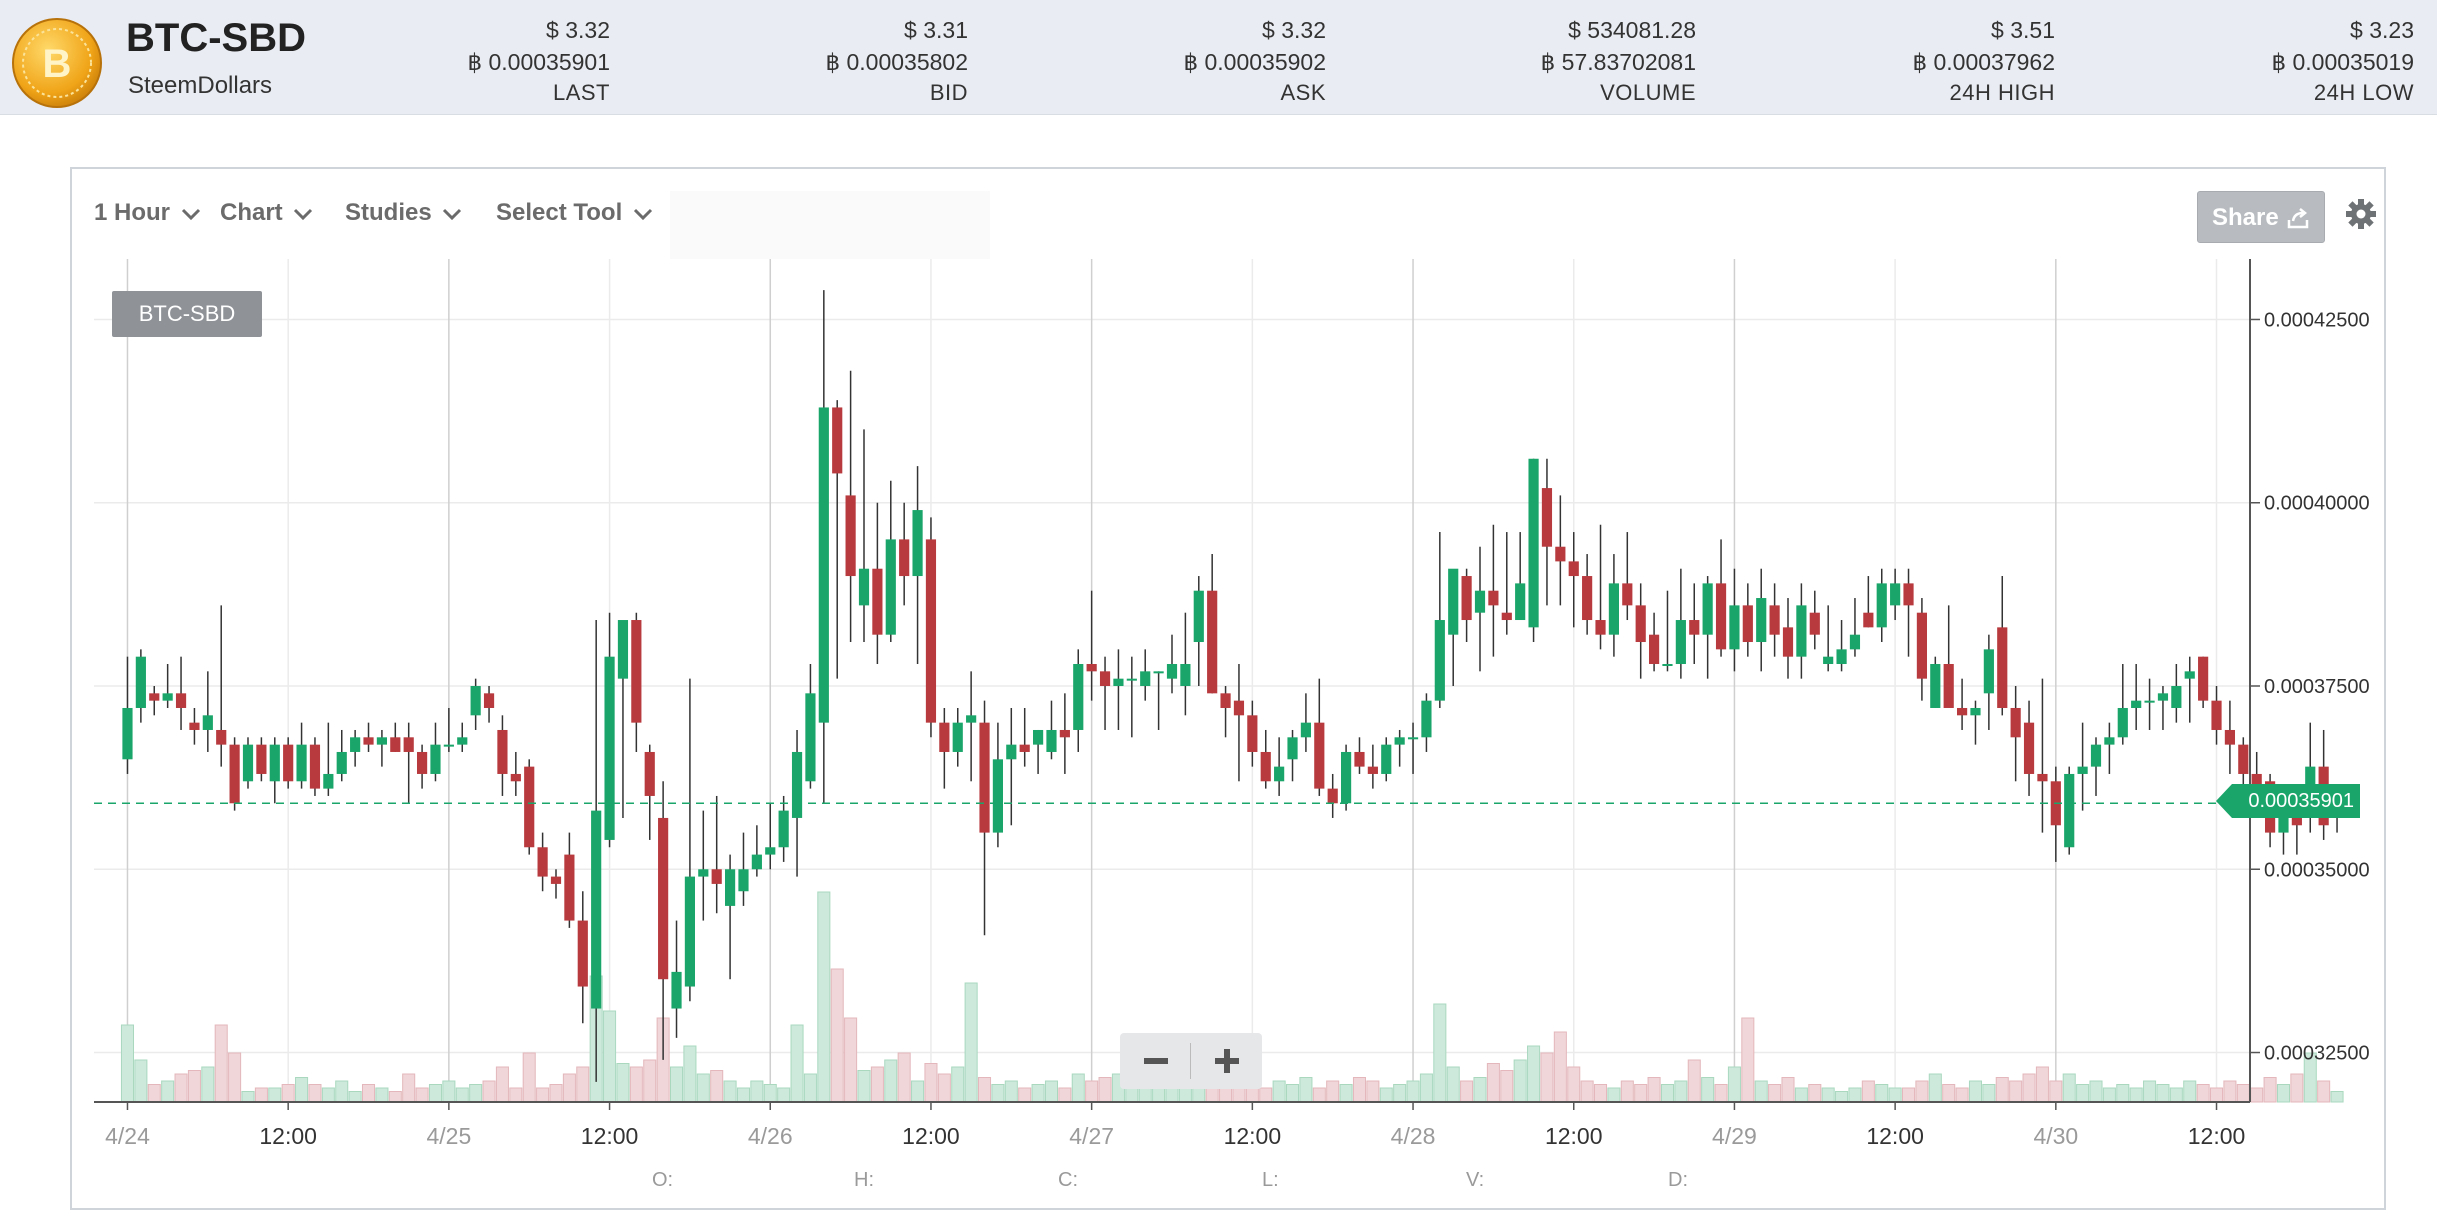 This screenshot has height=1223, width=2437. Describe the element at coordinates (403, 213) in the screenshot. I see `studies-dropdown: Studies` at that location.